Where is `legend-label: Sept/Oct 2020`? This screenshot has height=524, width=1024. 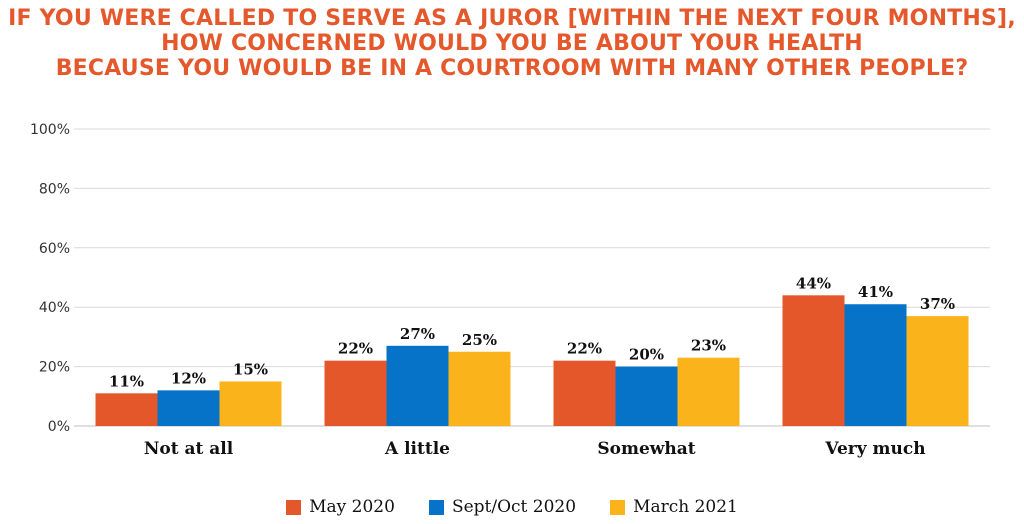
legend-label: Sept/Oct 2020 is located at coordinates (514, 507).